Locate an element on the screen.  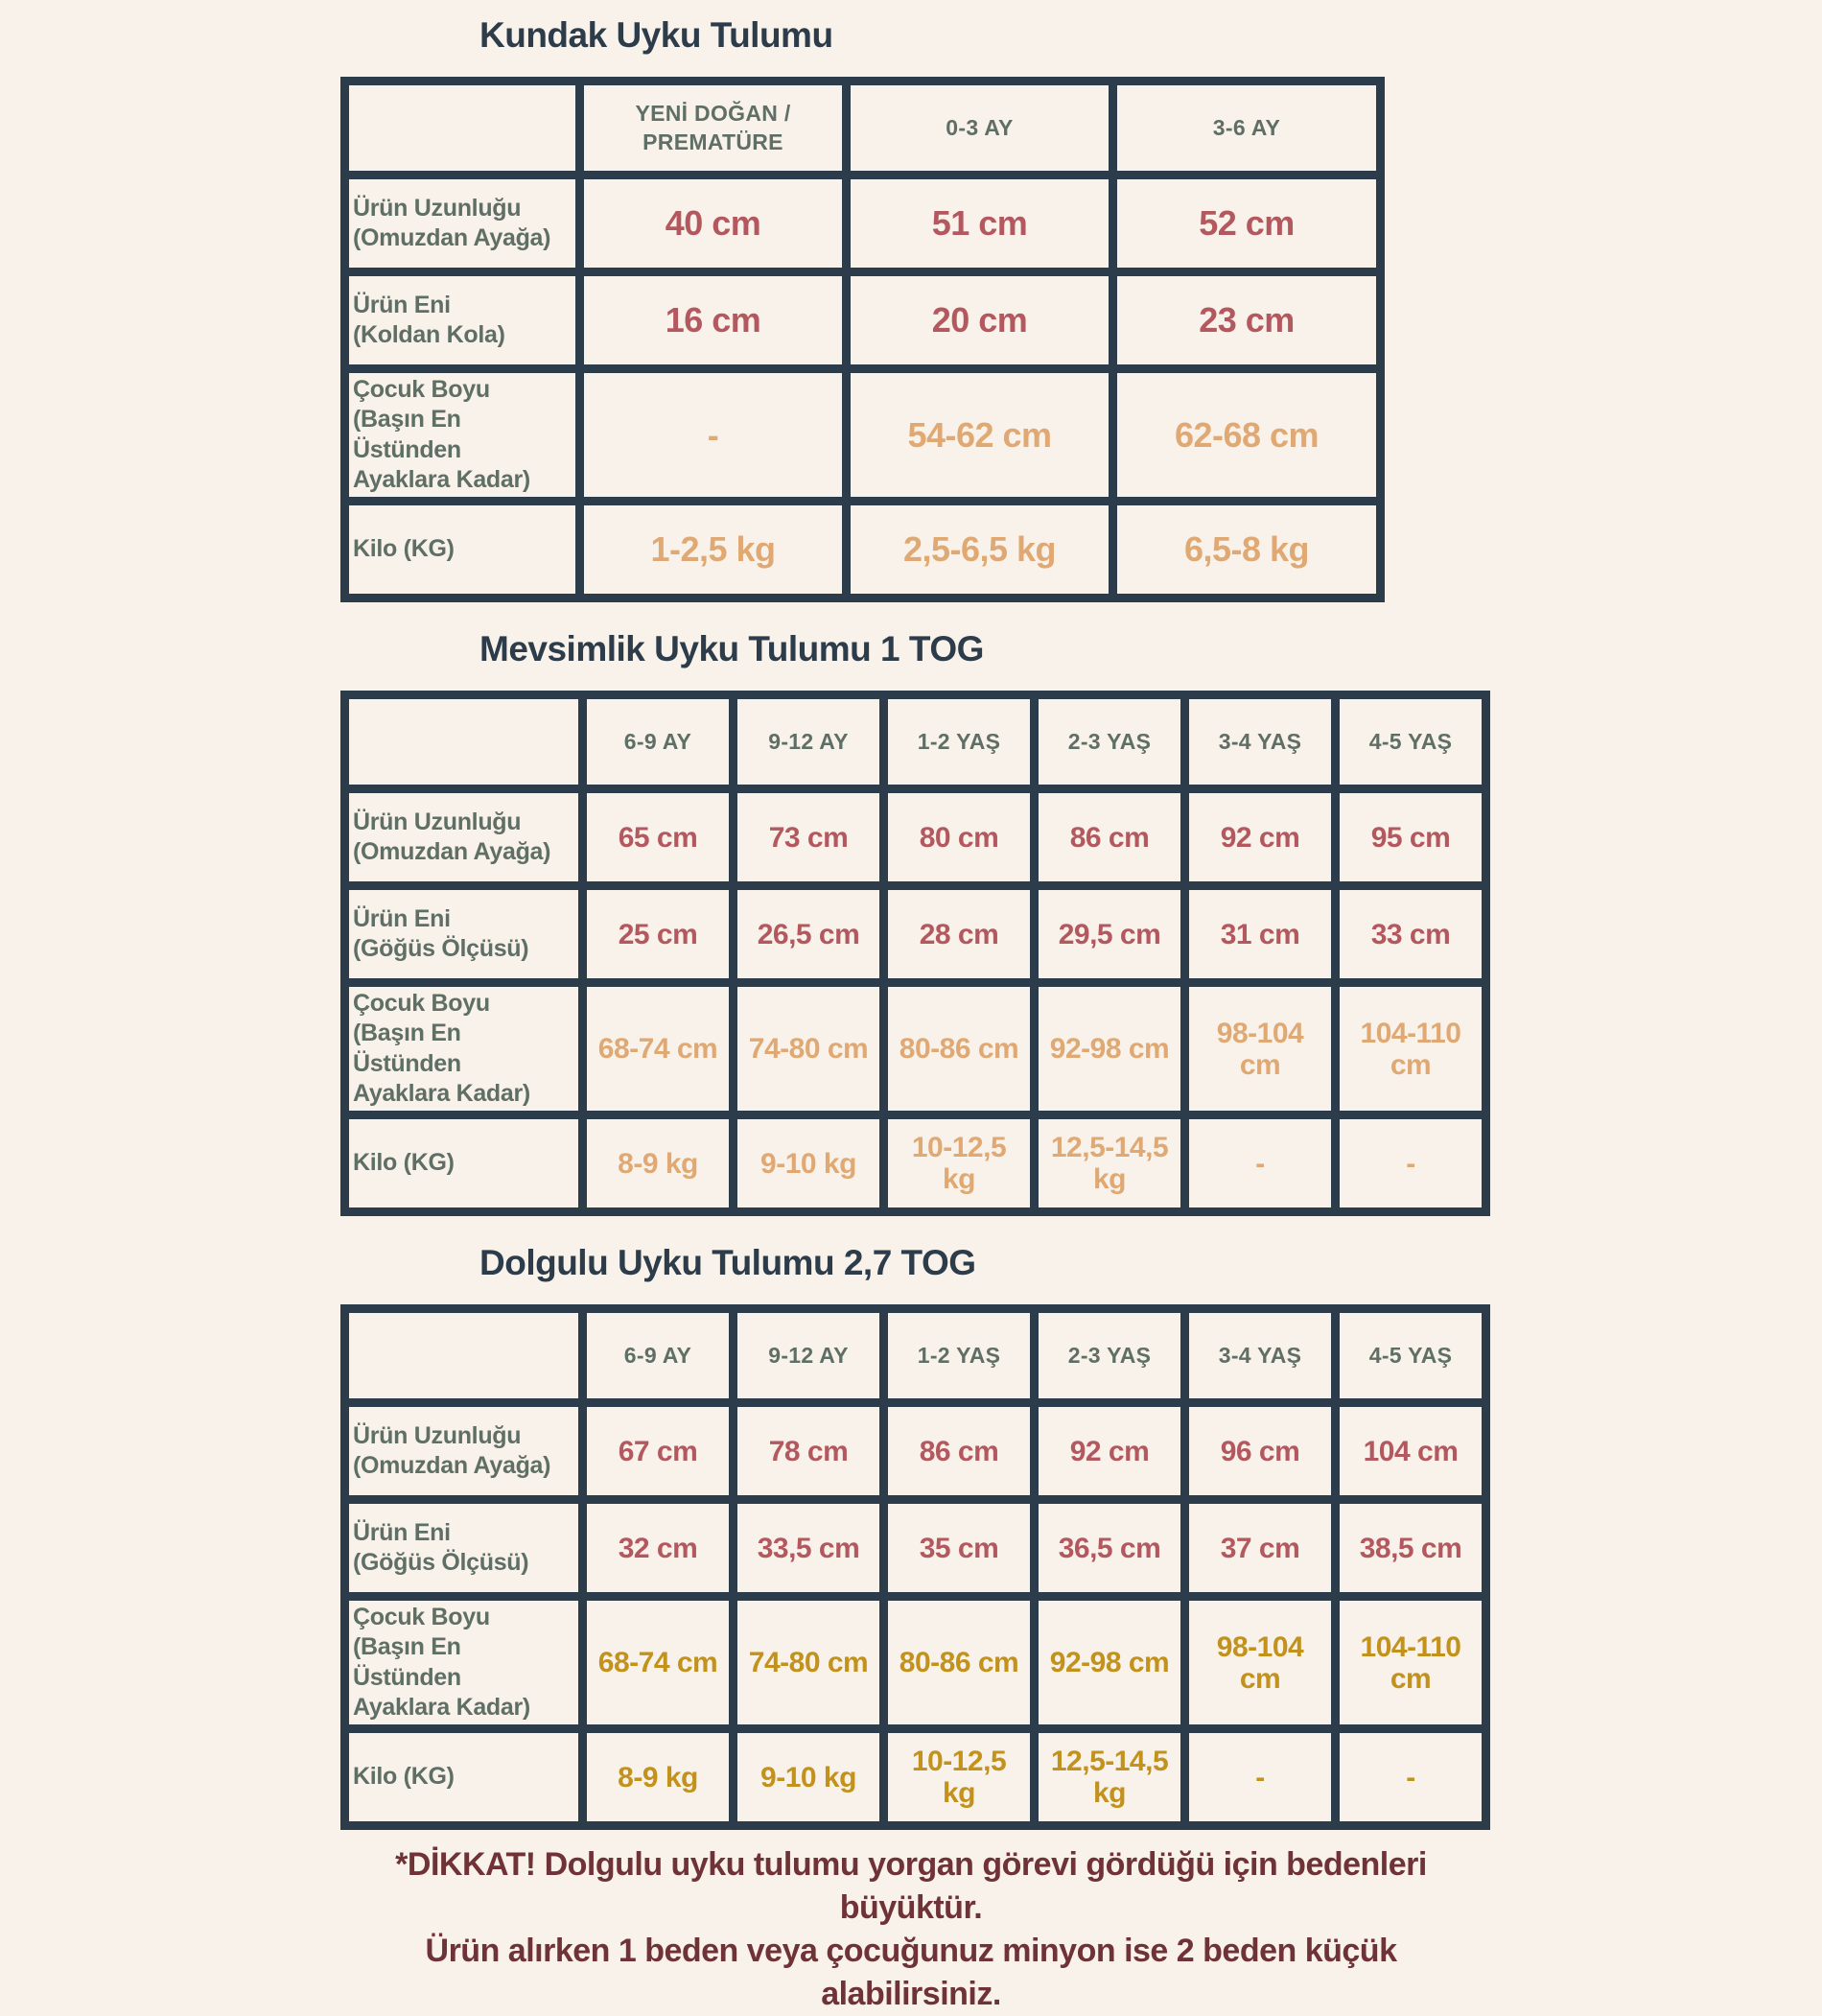
cell-value: 35 cm is located at coordinates (959, 1548).